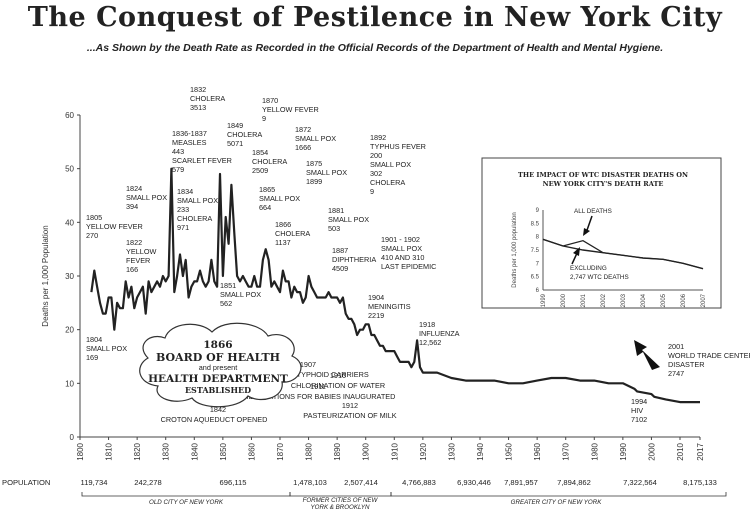  I want to click on annotation-label: 1994 HIV 7102, so click(639, 410).